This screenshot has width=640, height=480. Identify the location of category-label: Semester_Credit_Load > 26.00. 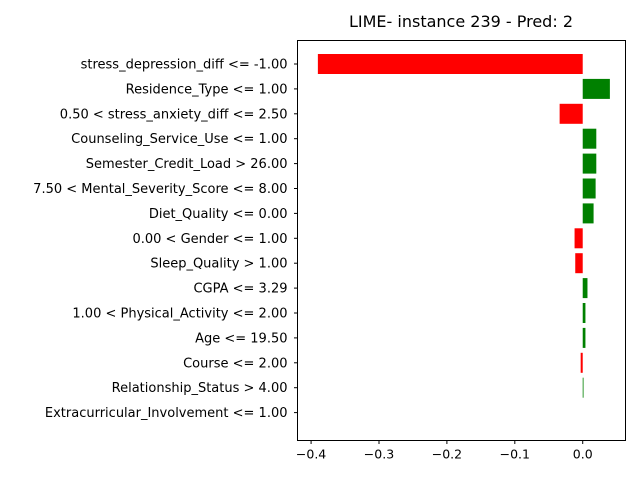
(187, 164).